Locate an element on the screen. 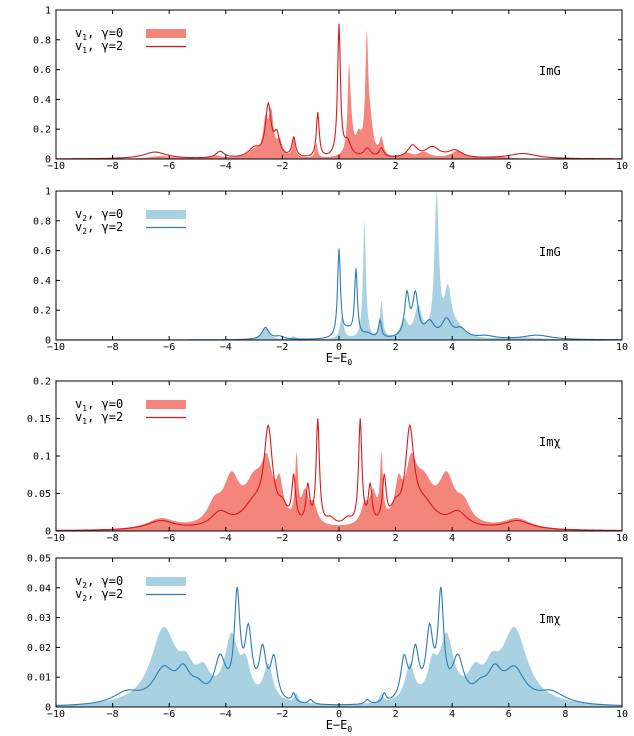 This screenshot has height=736, width=634. y-tick-label: 0.04 is located at coordinates (39, 588).